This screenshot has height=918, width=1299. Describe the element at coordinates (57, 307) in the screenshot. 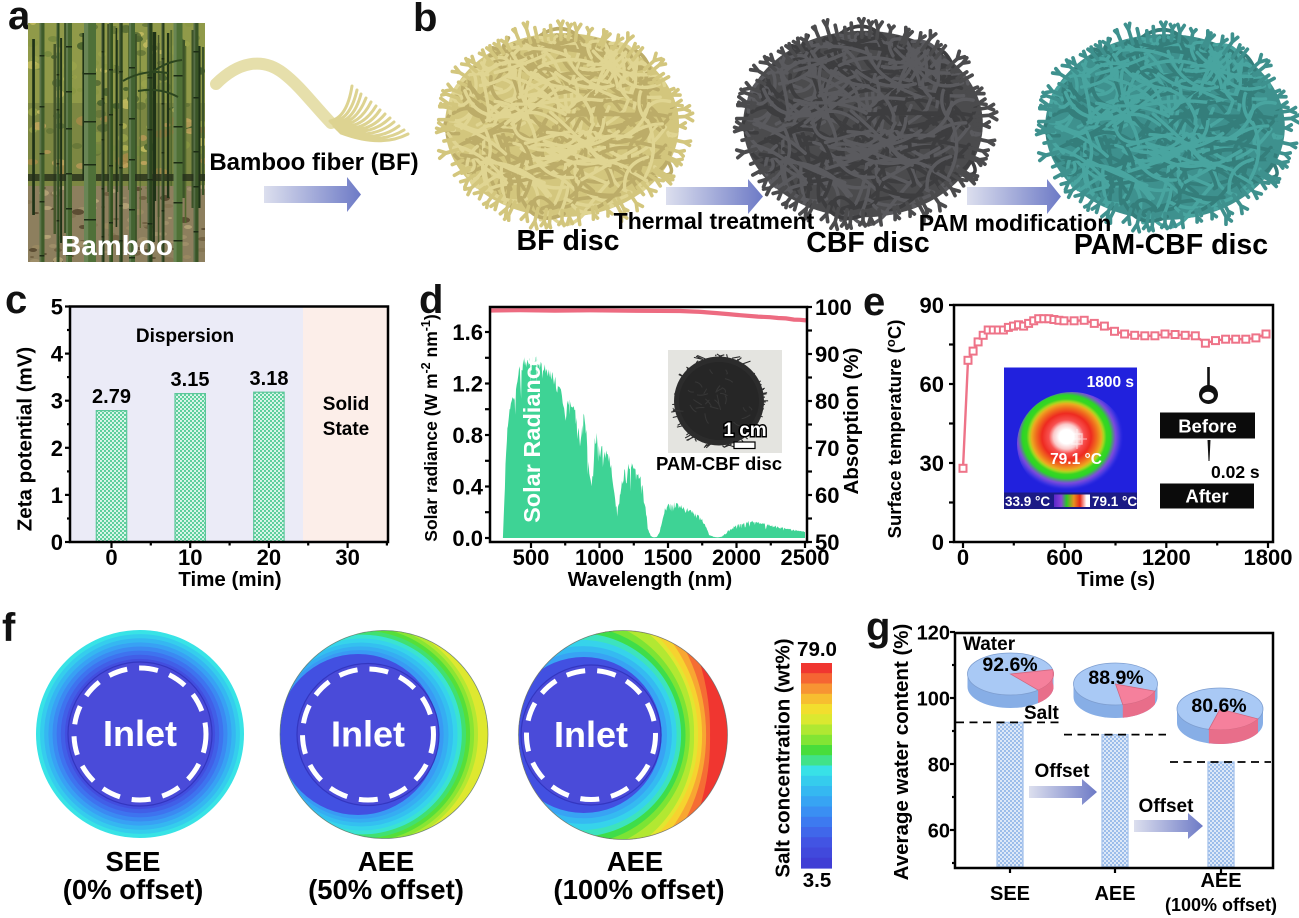

I see `svg-text: 5` at that location.